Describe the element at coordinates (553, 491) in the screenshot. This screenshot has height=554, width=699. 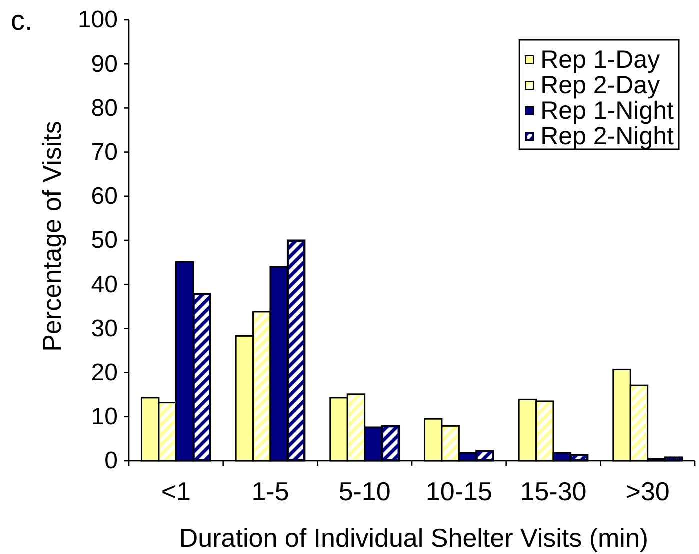
I see `x-tick-label: 15-30` at that location.